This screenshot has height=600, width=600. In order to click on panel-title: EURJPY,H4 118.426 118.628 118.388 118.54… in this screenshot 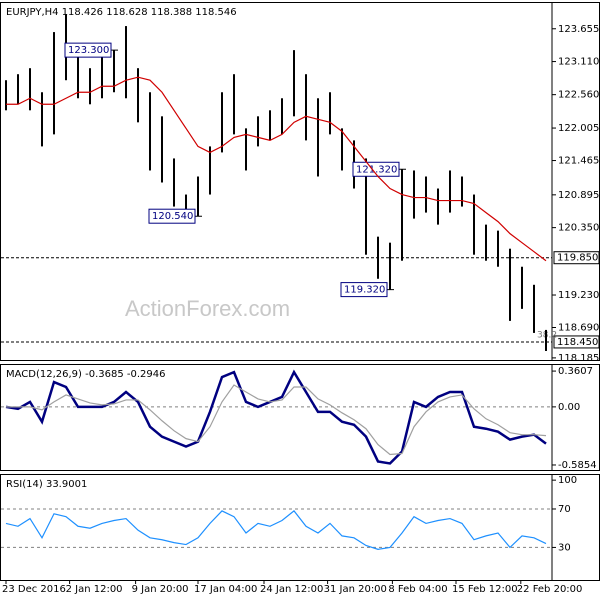, I will do `click(121, 12)`.